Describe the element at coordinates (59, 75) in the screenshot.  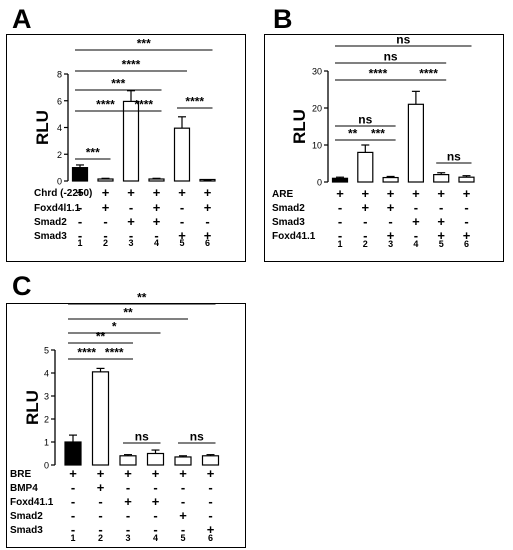
I see `y-tick-label: 8` at that location.